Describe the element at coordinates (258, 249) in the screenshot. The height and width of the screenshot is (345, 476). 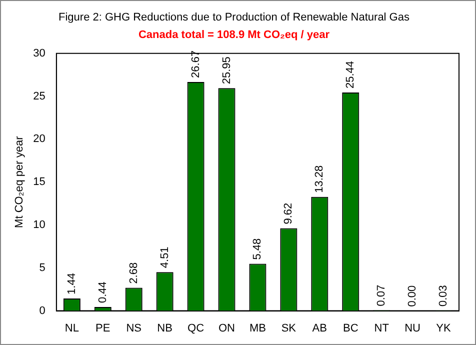
I see `data-label: 5.48` at that location.